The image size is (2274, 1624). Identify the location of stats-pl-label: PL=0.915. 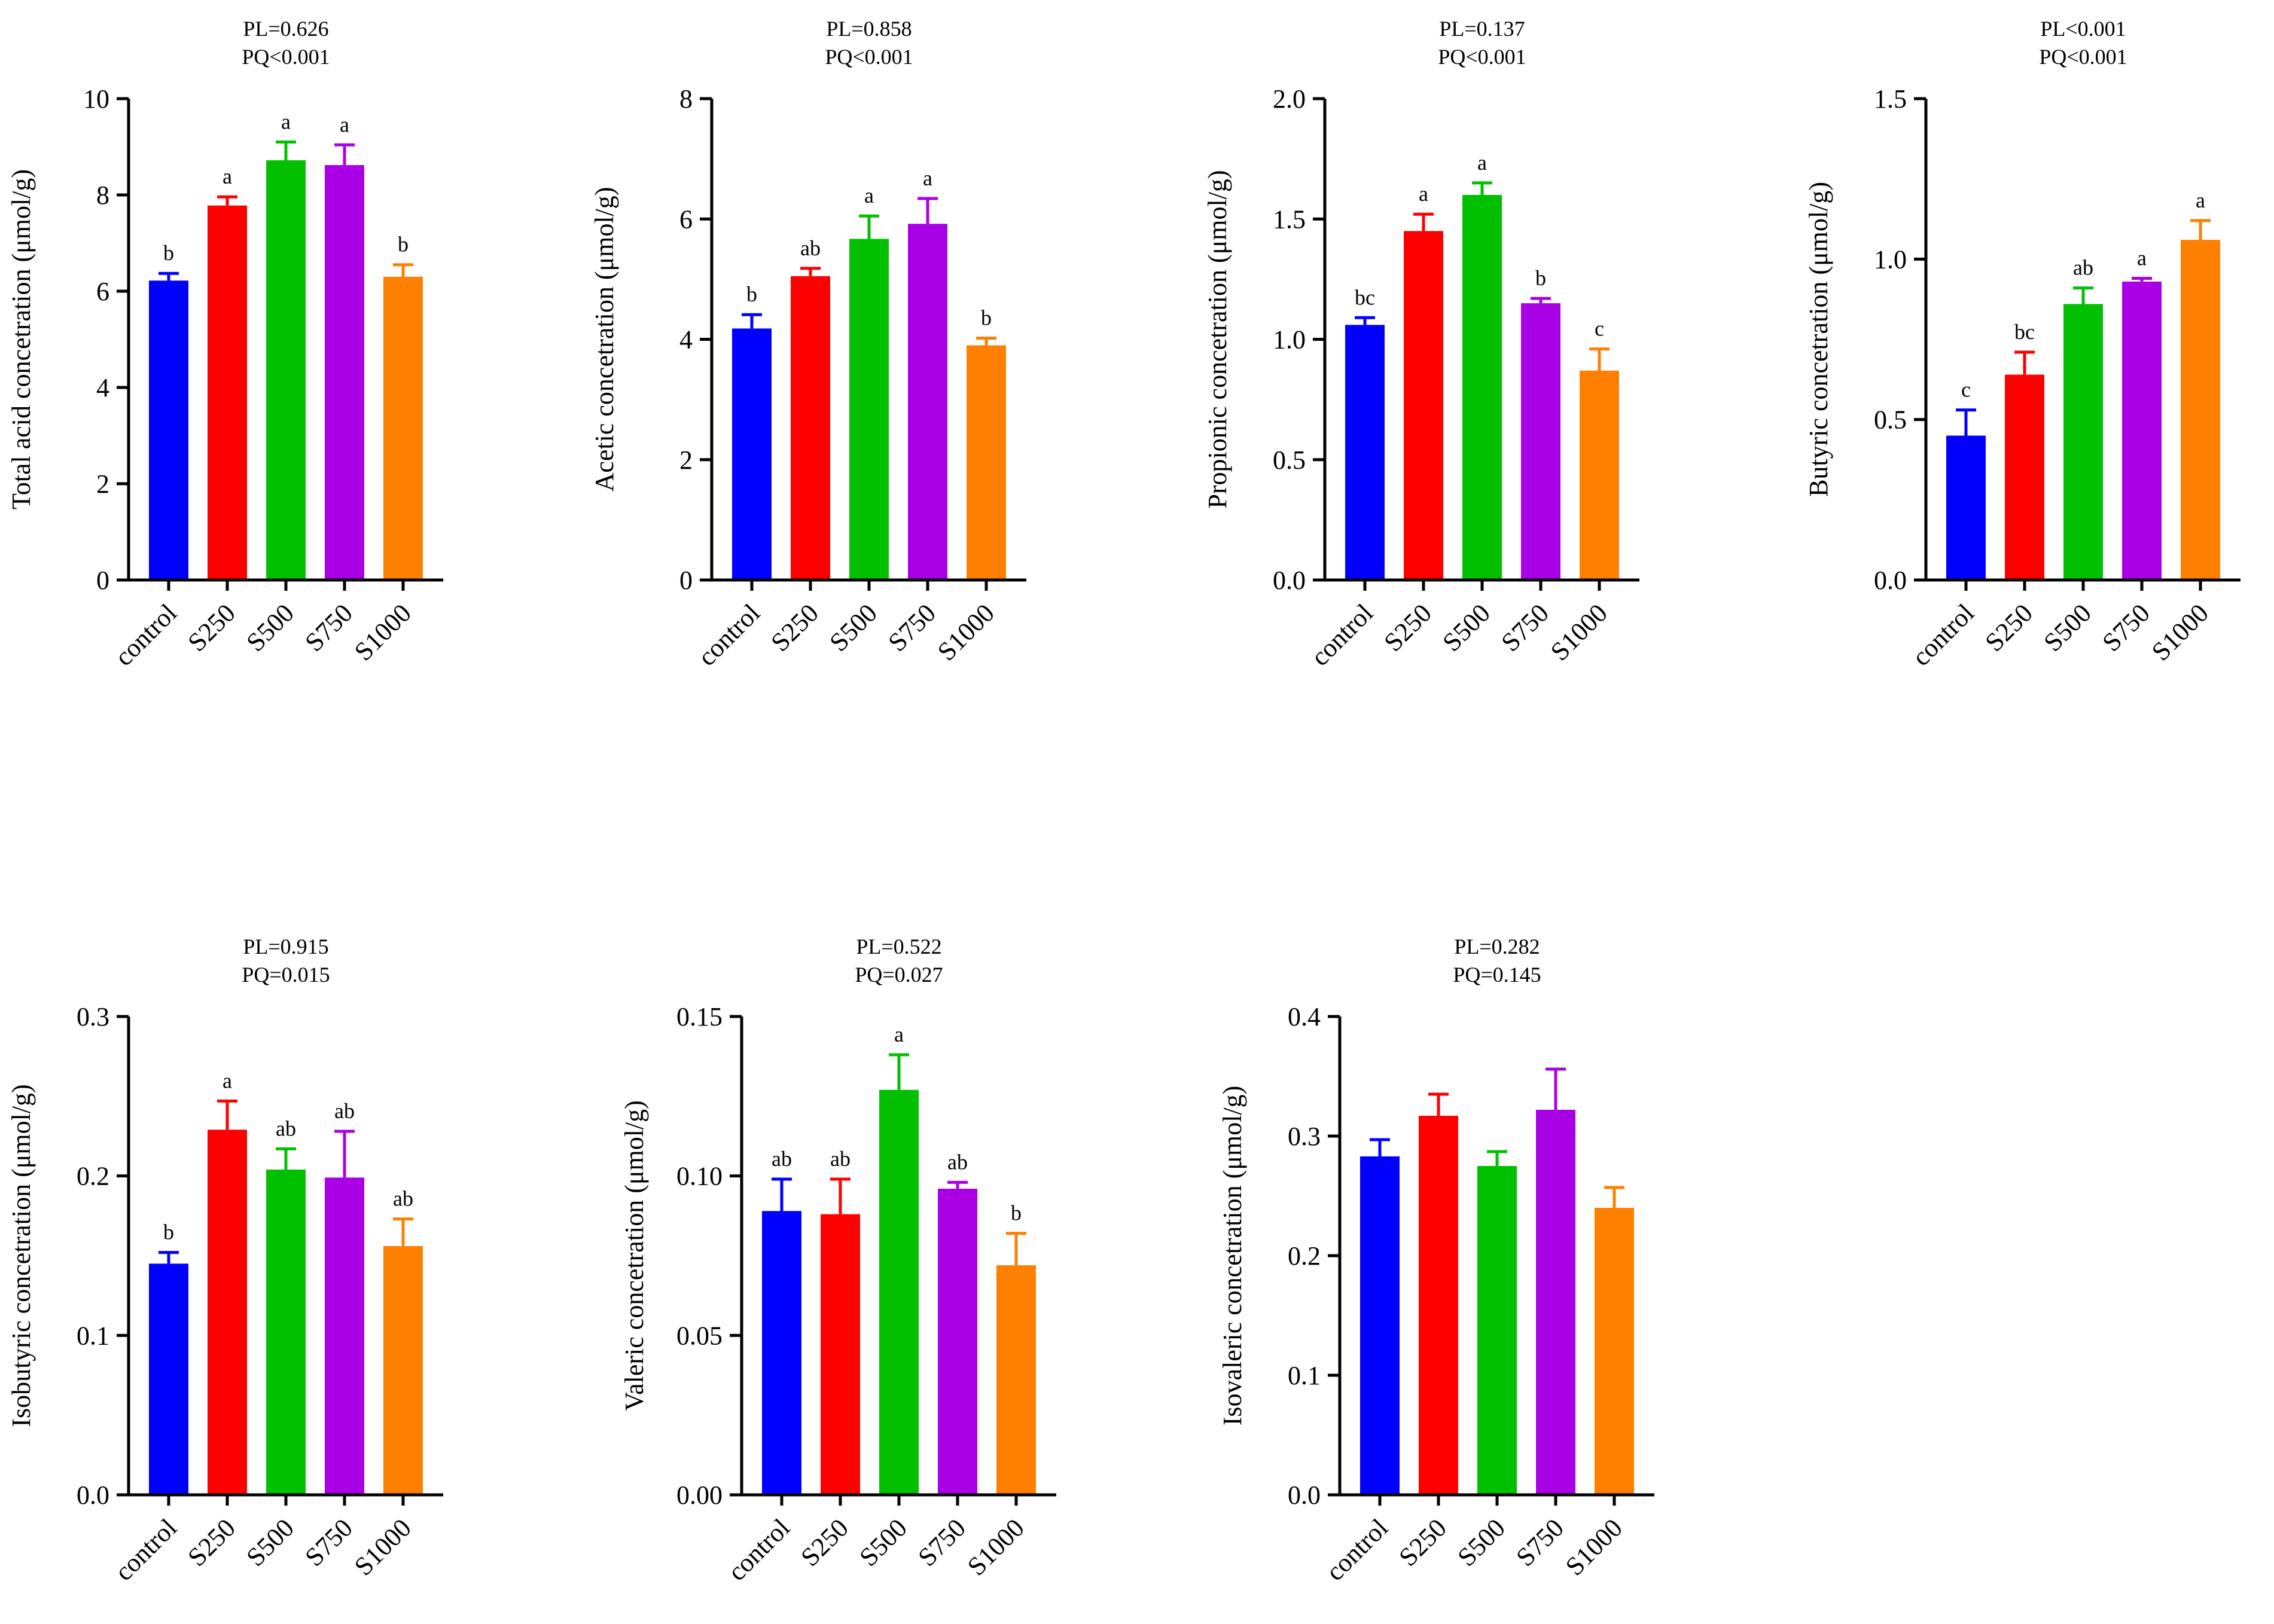
(285, 946).